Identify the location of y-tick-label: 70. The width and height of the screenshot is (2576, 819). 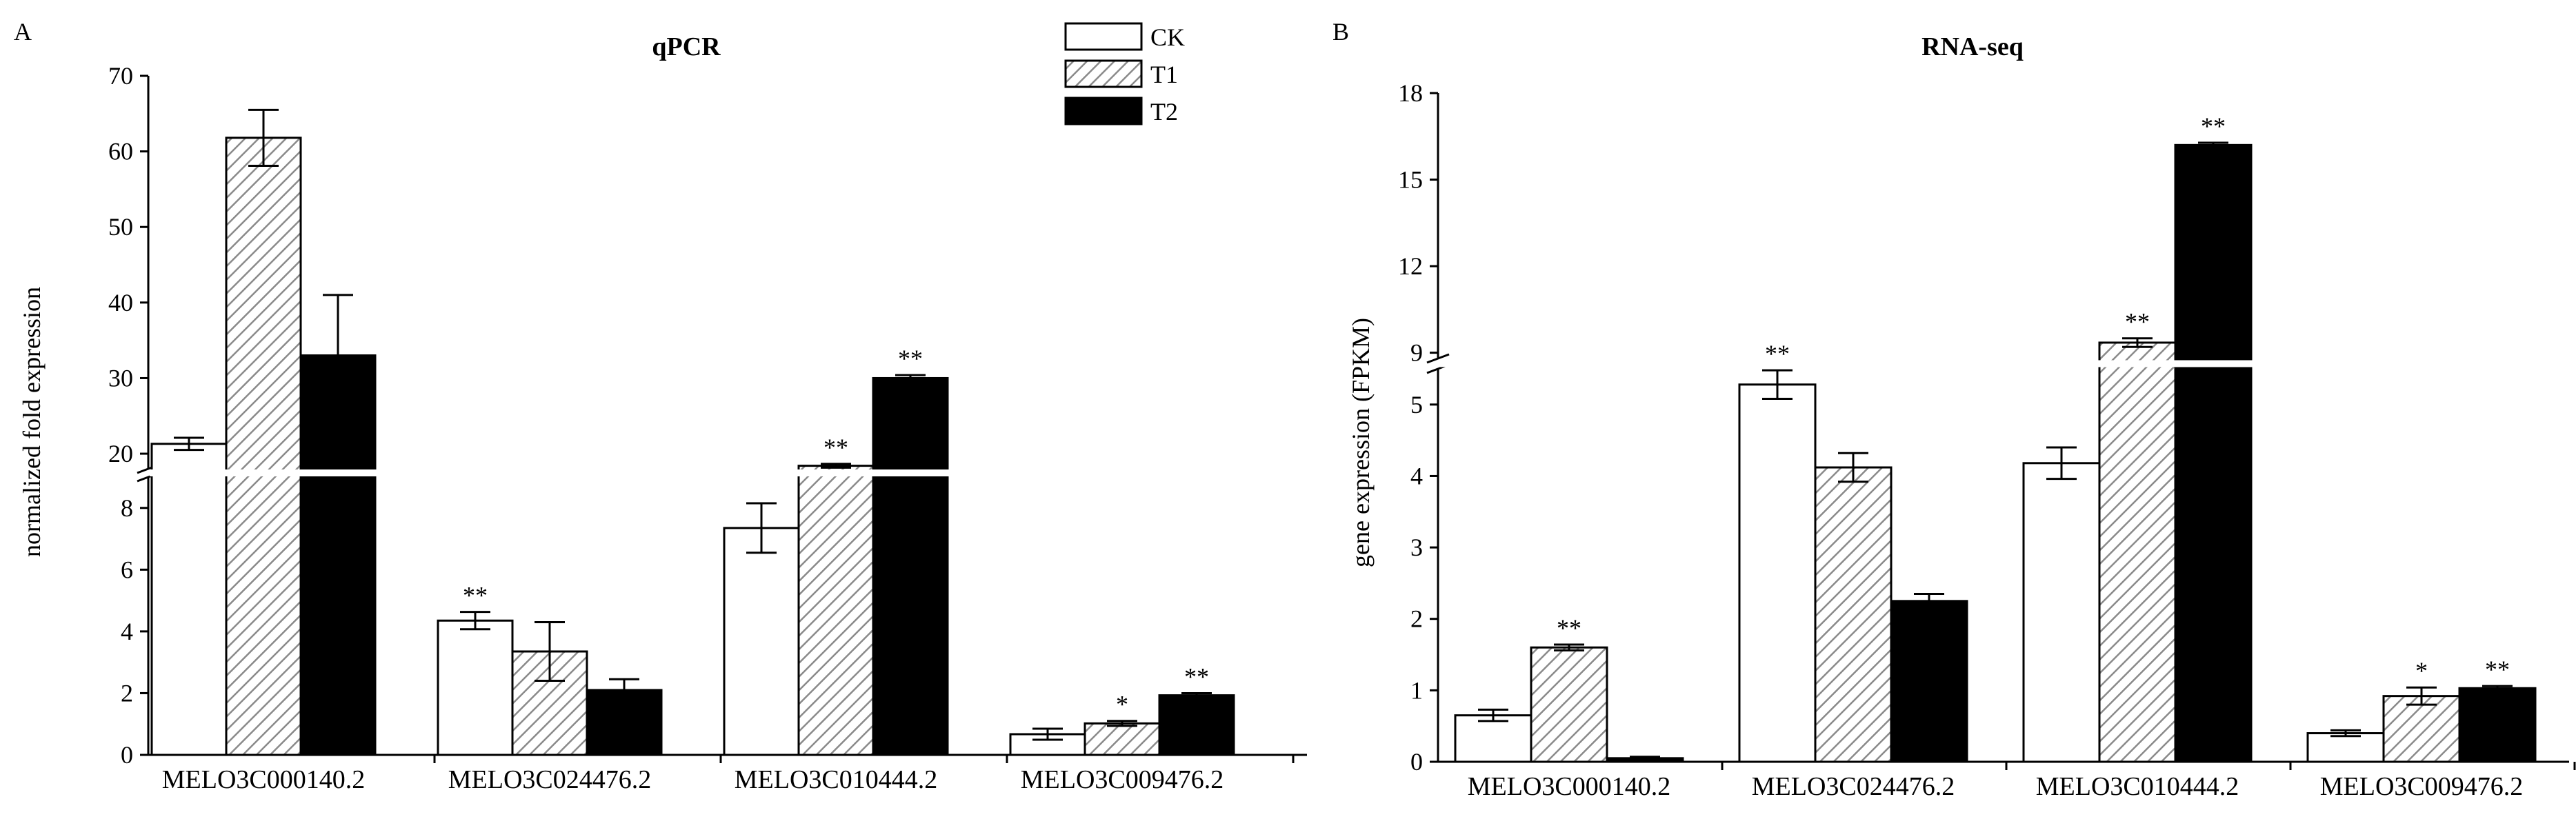
(120, 76).